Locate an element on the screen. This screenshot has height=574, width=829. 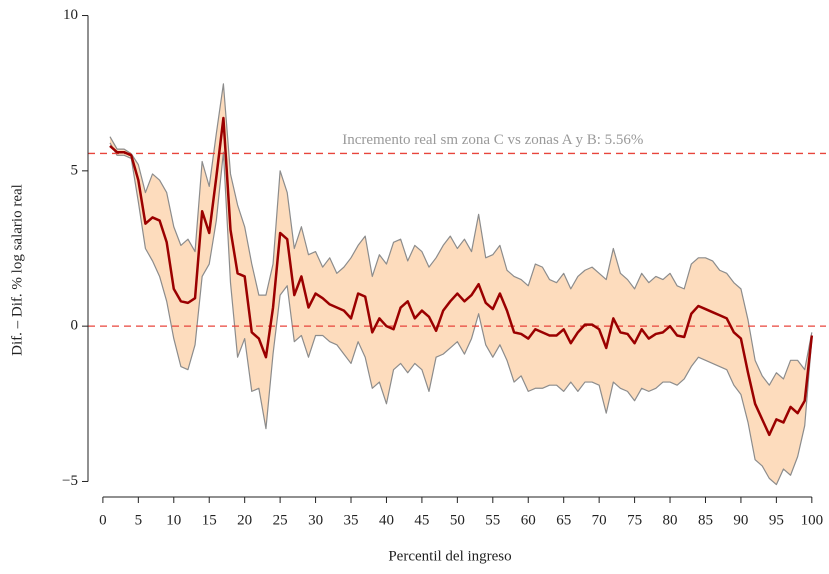
x-tick-label: 60 is located at coordinates (528, 520).